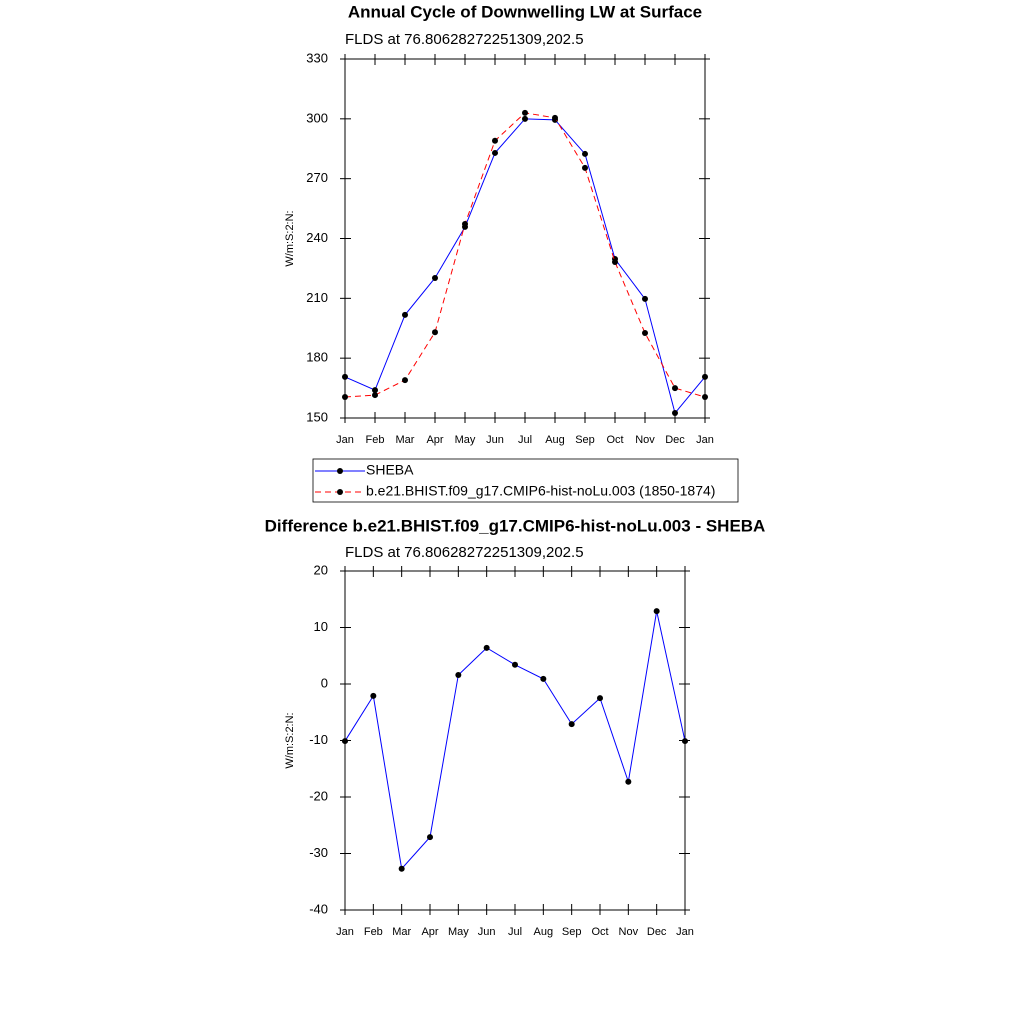  I want to click on legend-box, so click(525, 480).